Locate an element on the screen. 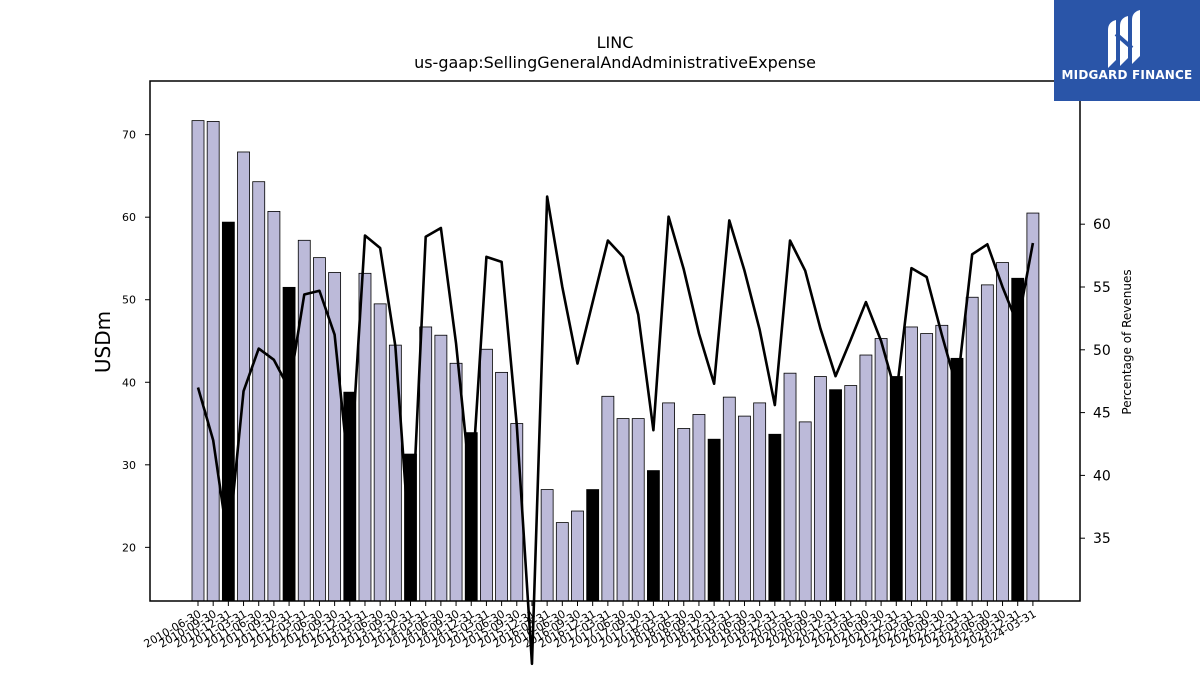 Image resolution: width=1200 pixels, height=675 pixels. y2-axis-label: Percentage of Revenues is located at coordinates (1127, 341).